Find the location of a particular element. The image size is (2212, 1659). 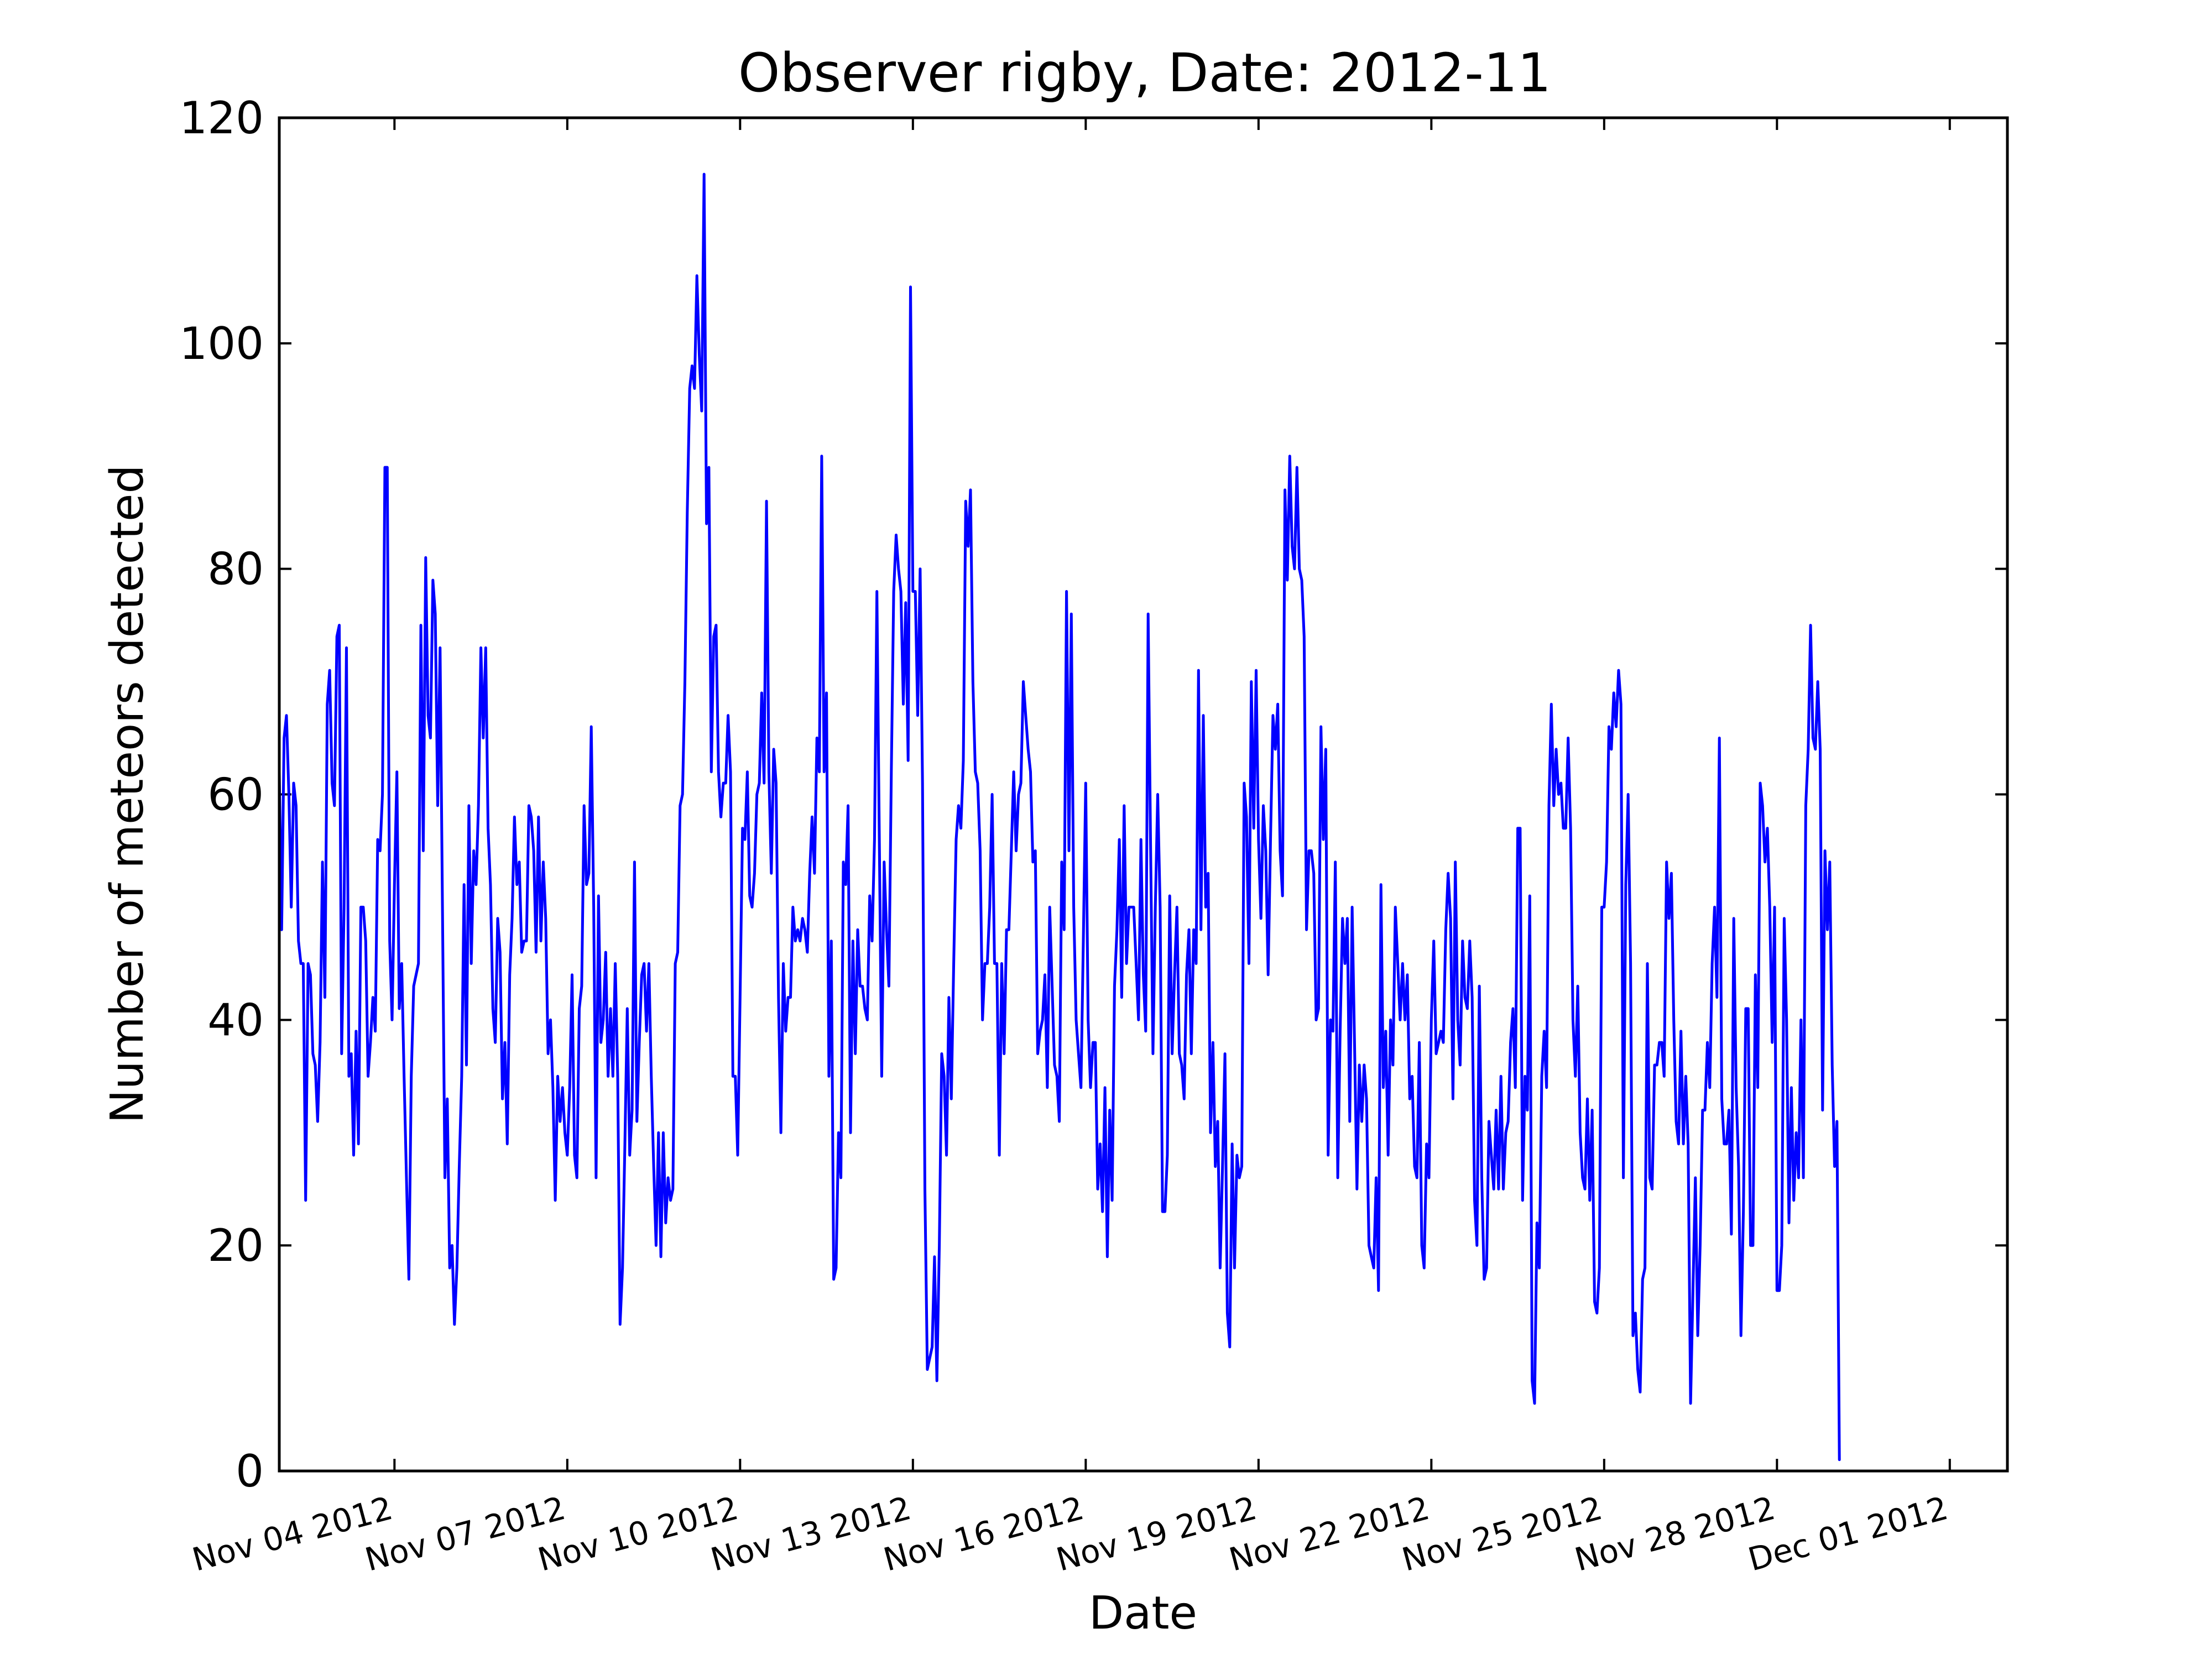

y-tick-label: 20 is located at coordinates (236, 1245).